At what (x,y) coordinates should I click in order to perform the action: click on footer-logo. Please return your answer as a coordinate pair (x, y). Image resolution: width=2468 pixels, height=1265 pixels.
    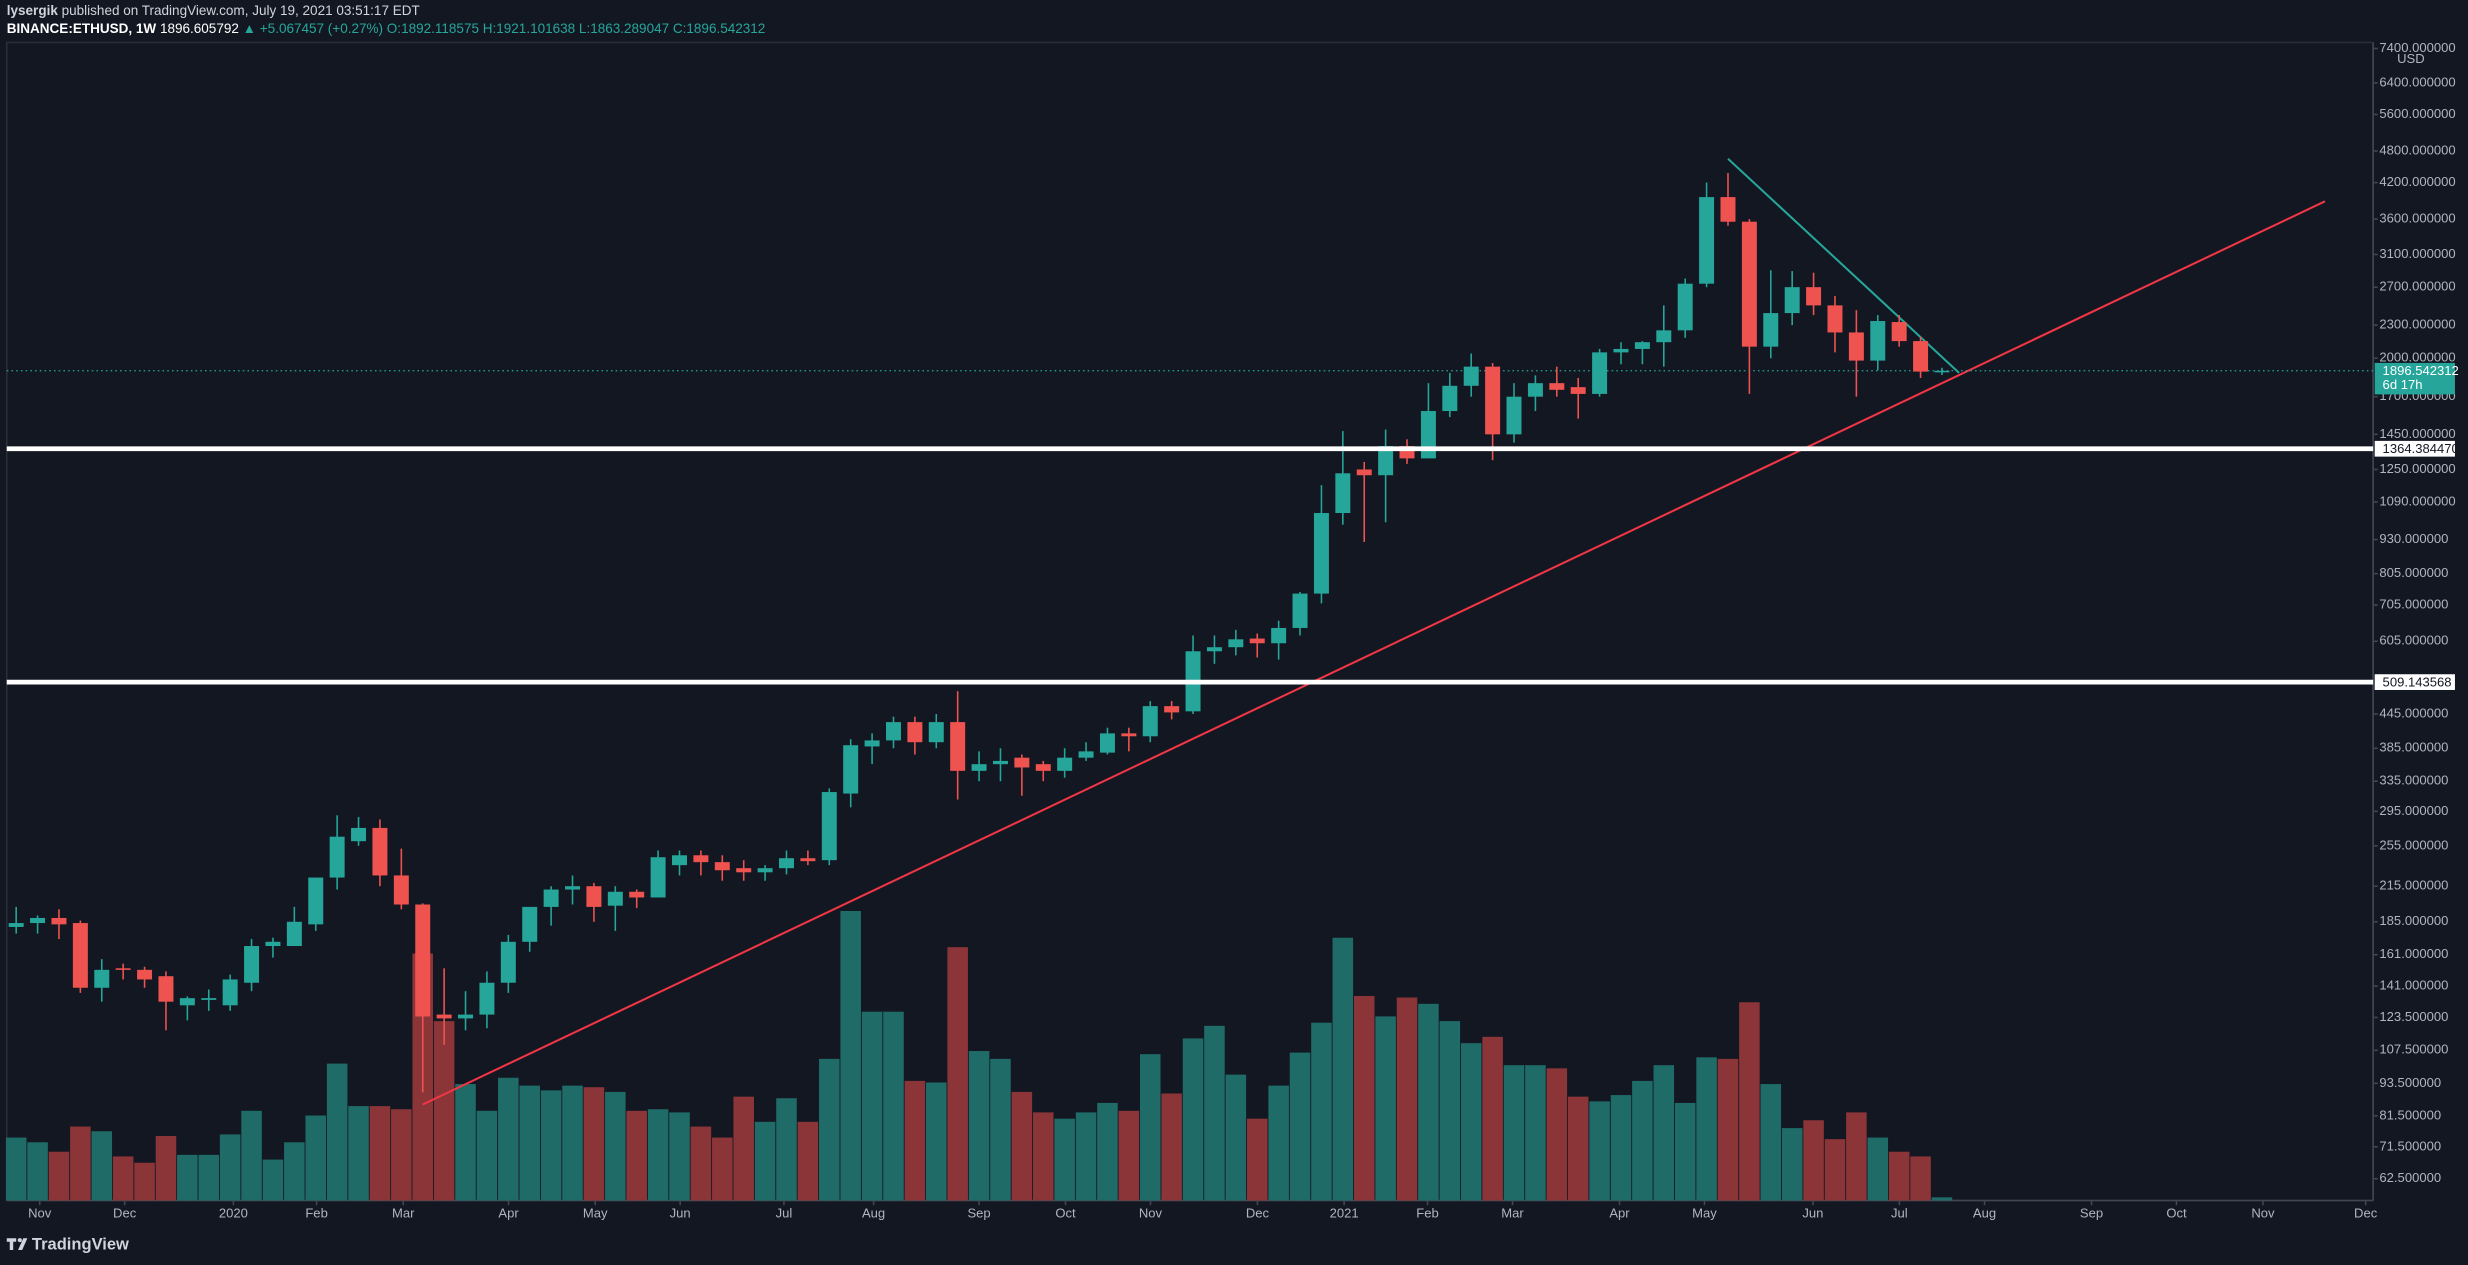
    Looking at the image, I should click on (17, 1244).